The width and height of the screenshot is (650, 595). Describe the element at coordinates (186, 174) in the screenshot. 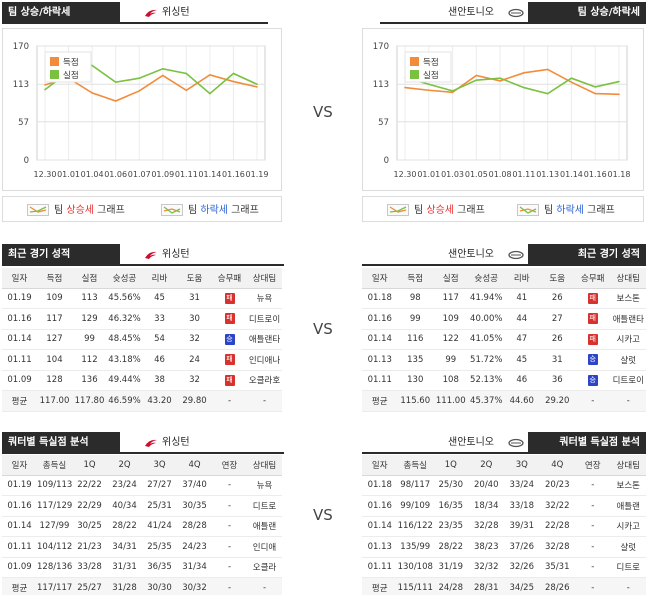

I see `x-tick-label: 01.11` at that location.